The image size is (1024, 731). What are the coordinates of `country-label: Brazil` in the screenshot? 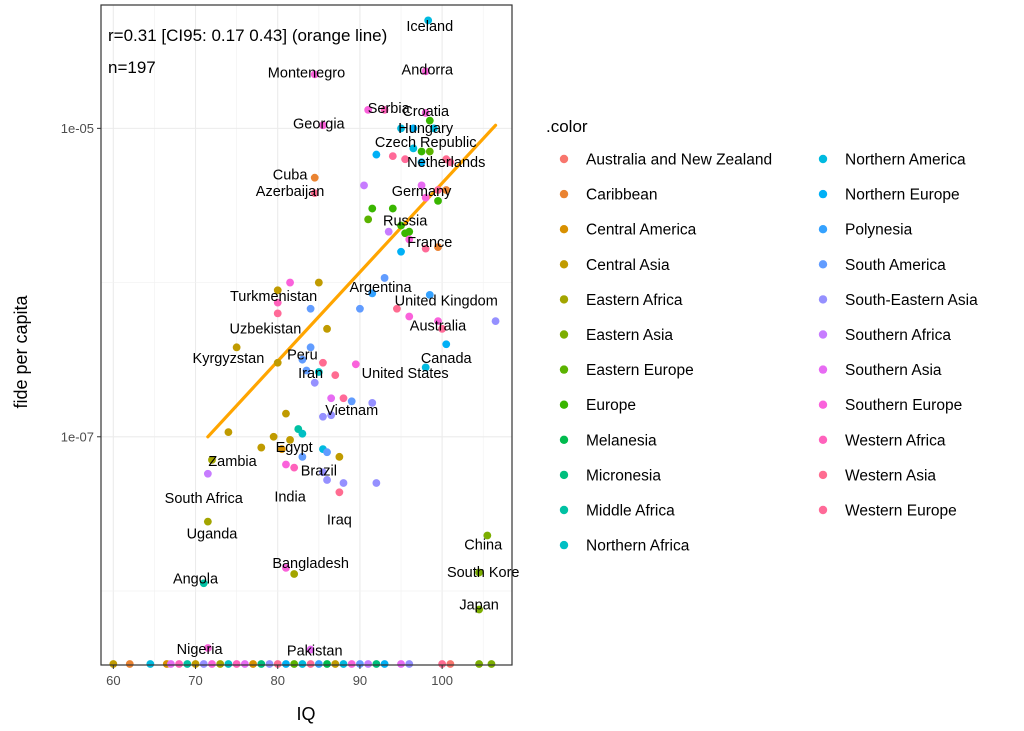 It's located at (319, 471).